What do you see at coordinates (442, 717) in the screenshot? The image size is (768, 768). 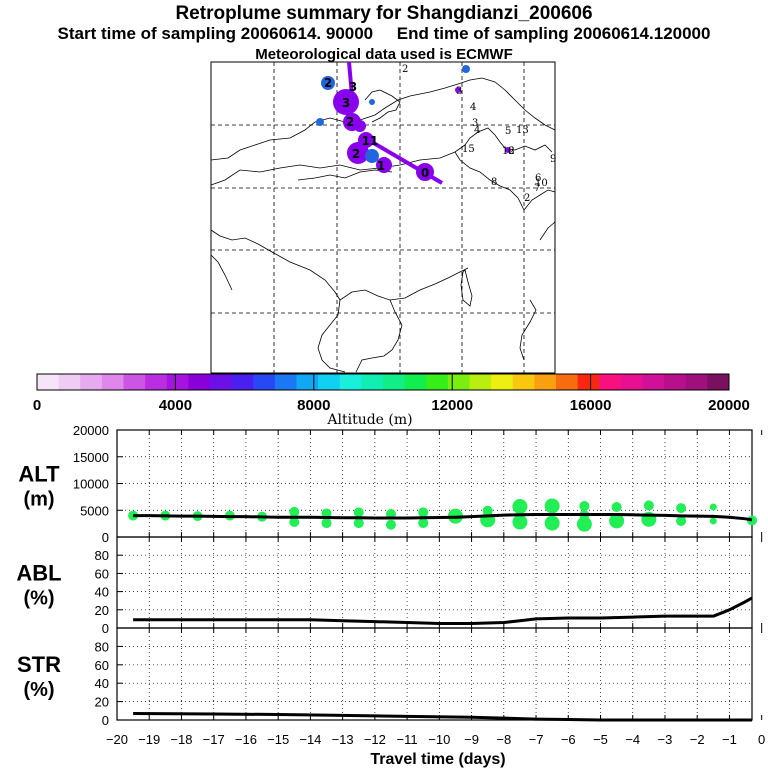 I see `str-series-line` at bounding box center [442, 717].